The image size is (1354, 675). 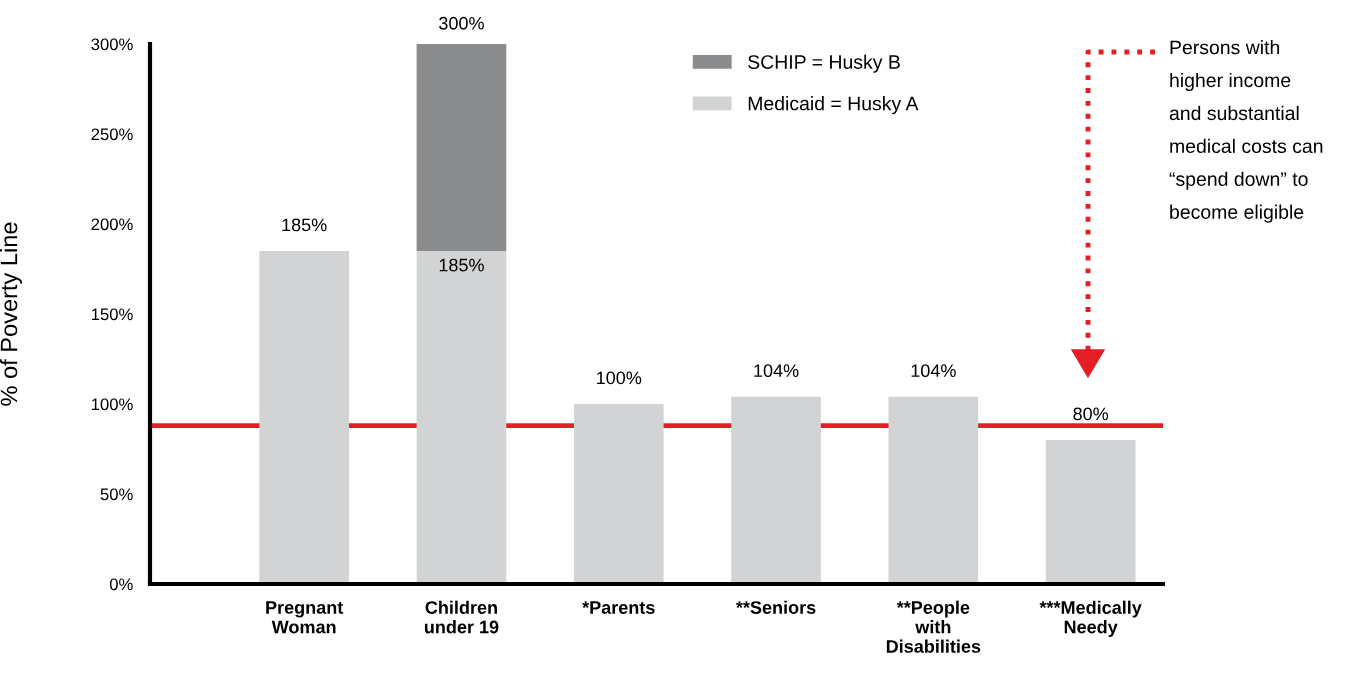 What do you see at coordinates (112, 44) in the screenshot?
I see `y-tick-label: 300%` at bounding box center [112, 44].